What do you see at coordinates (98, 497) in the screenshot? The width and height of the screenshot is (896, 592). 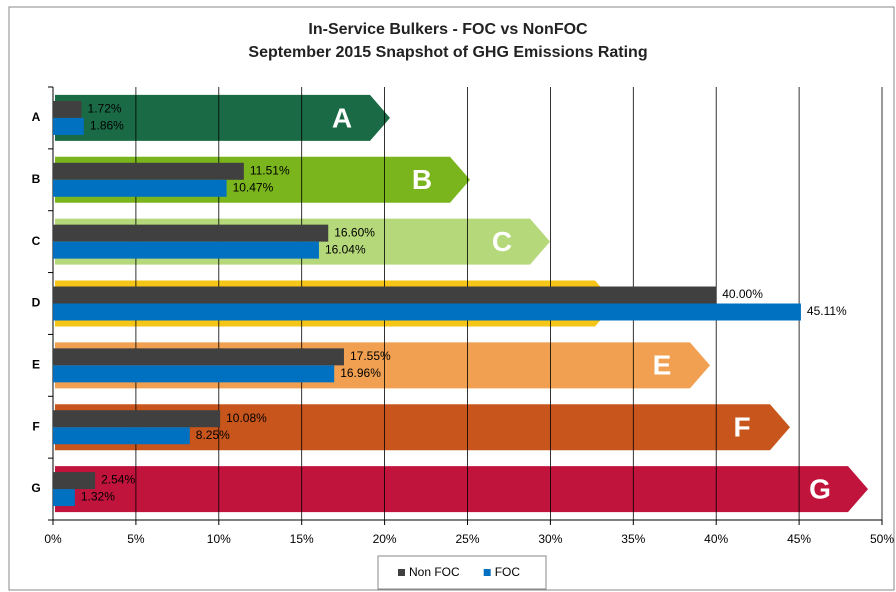 I see `data-label: 1.32%` at bounding box center [98, 497].